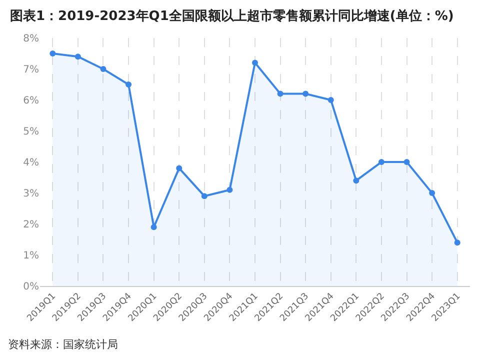  What do you see at coordinates (63, 344) in the screenshot?
I see `text: 资料来源：国家统计局` at bounding box center [63, 344].